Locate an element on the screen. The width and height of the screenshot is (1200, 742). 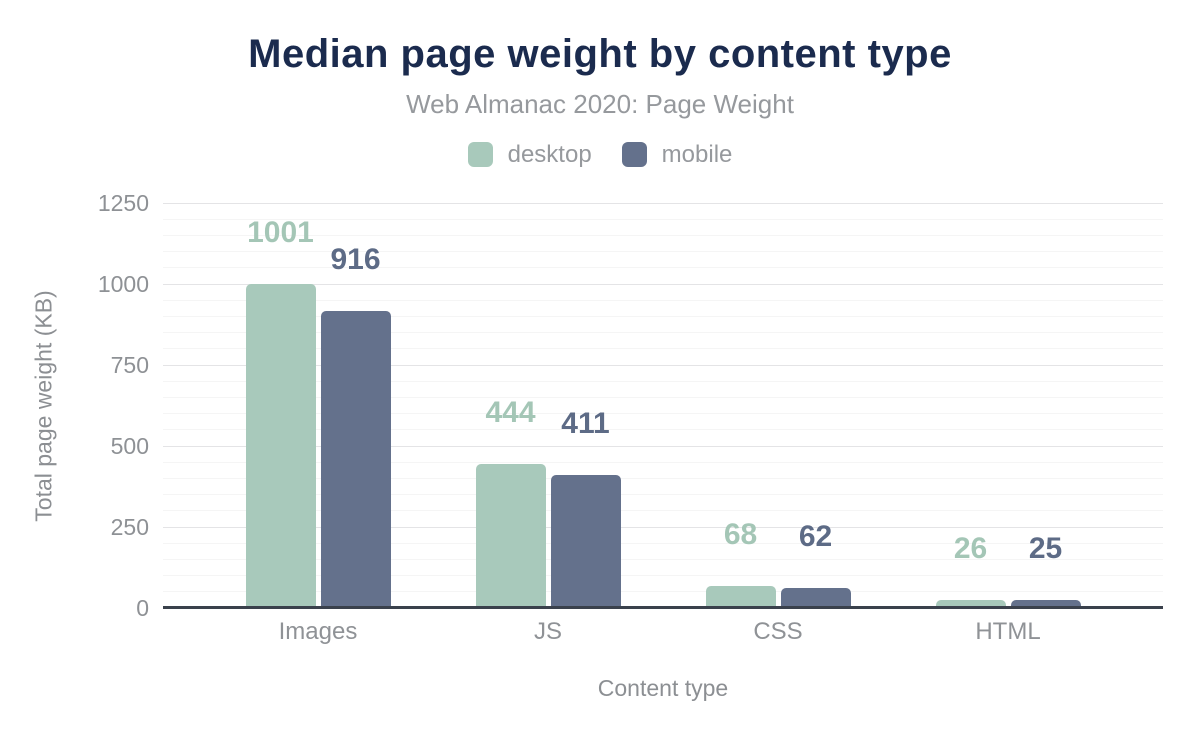
y-tick-label-0: 0 is located at coordinates (142, 608).